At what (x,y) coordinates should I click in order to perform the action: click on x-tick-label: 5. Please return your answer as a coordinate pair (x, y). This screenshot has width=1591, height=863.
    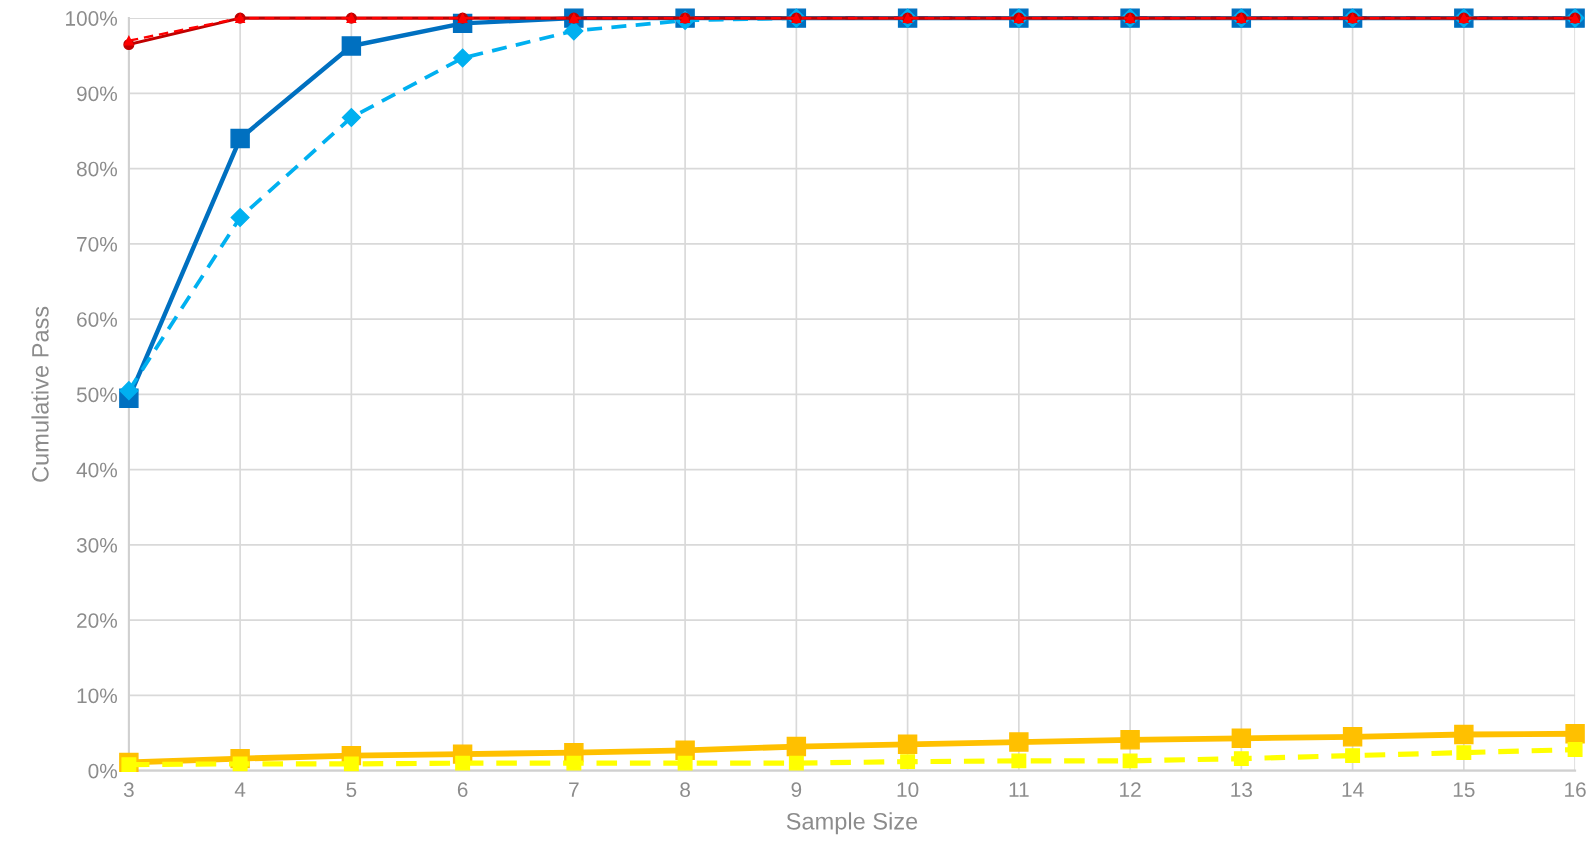
    Looking at the image, I should click on (351, 790).